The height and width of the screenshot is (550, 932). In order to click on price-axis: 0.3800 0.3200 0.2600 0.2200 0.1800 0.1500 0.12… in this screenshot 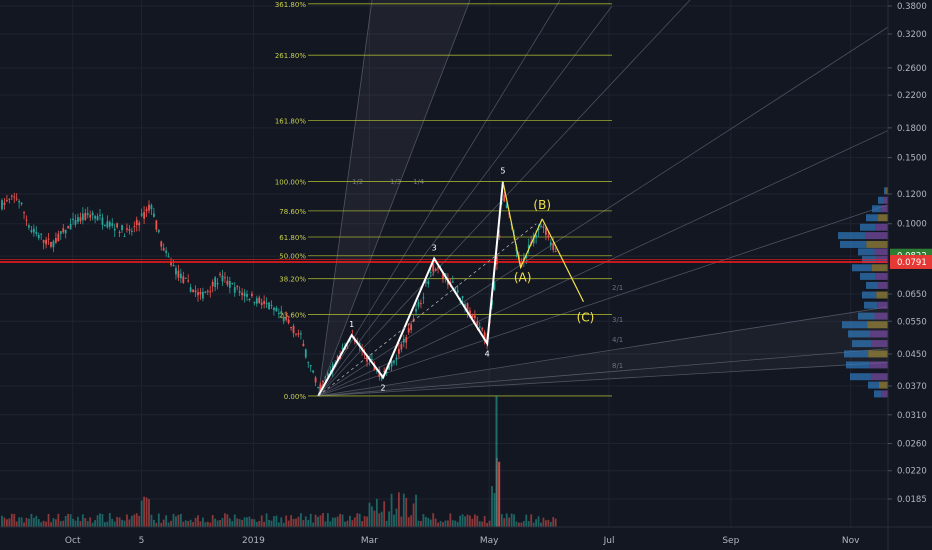, I will do `click(909, 275)`.